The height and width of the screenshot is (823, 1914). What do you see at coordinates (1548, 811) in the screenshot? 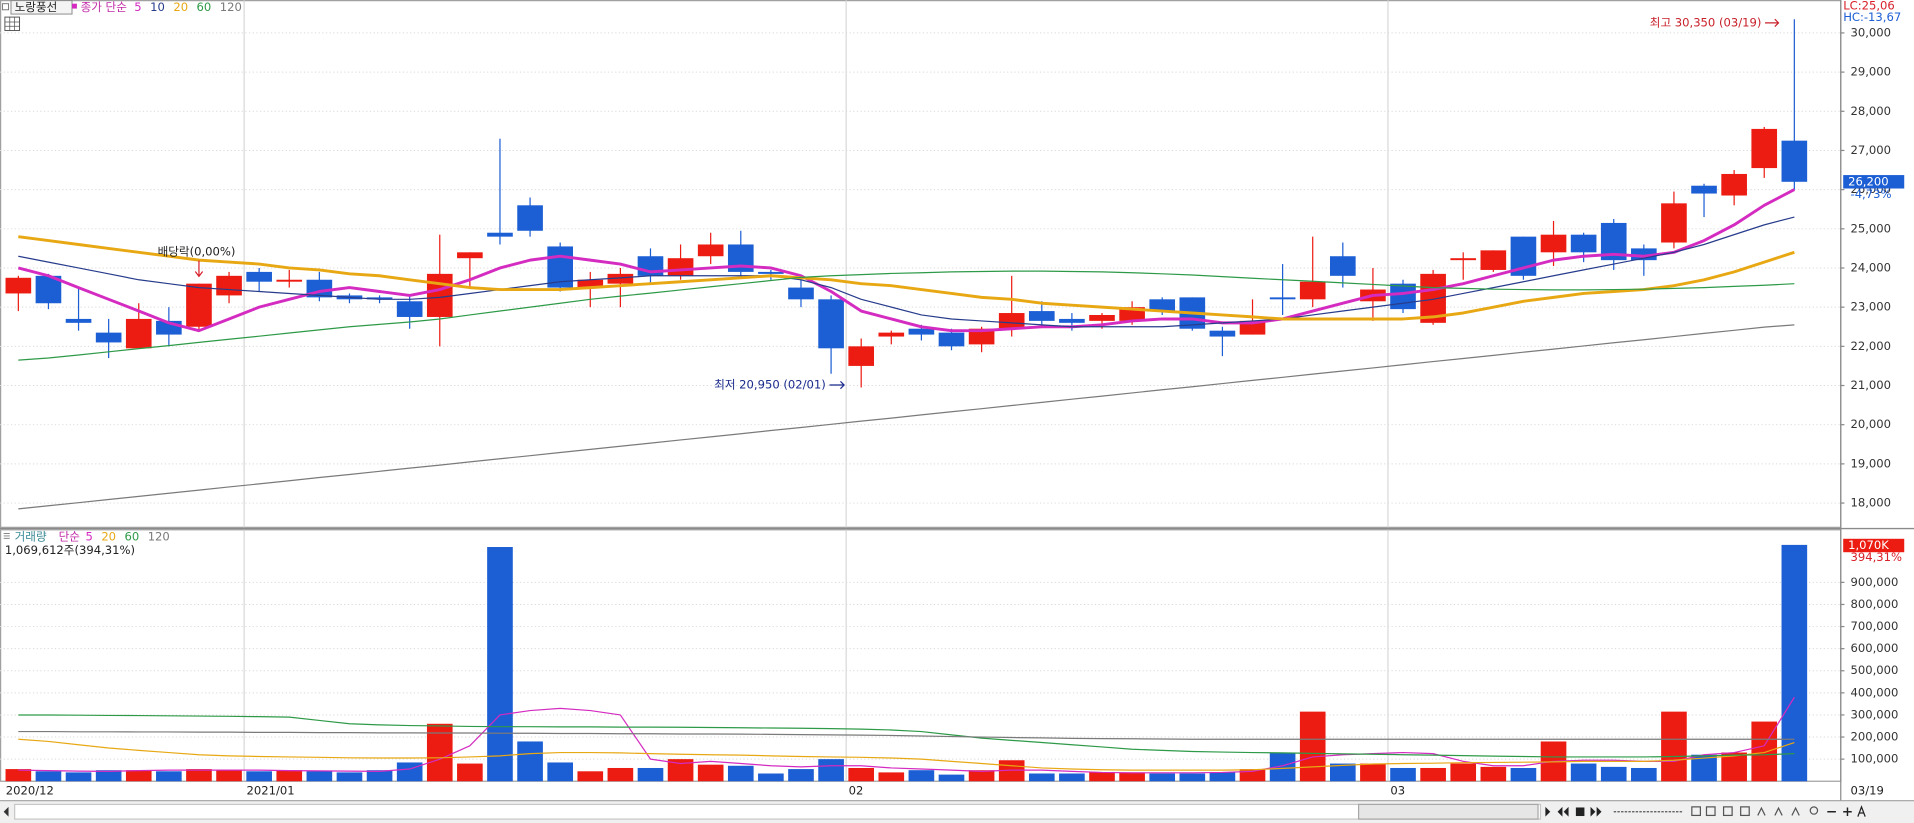
I see `play-button` at bounding box center [1548, 811].